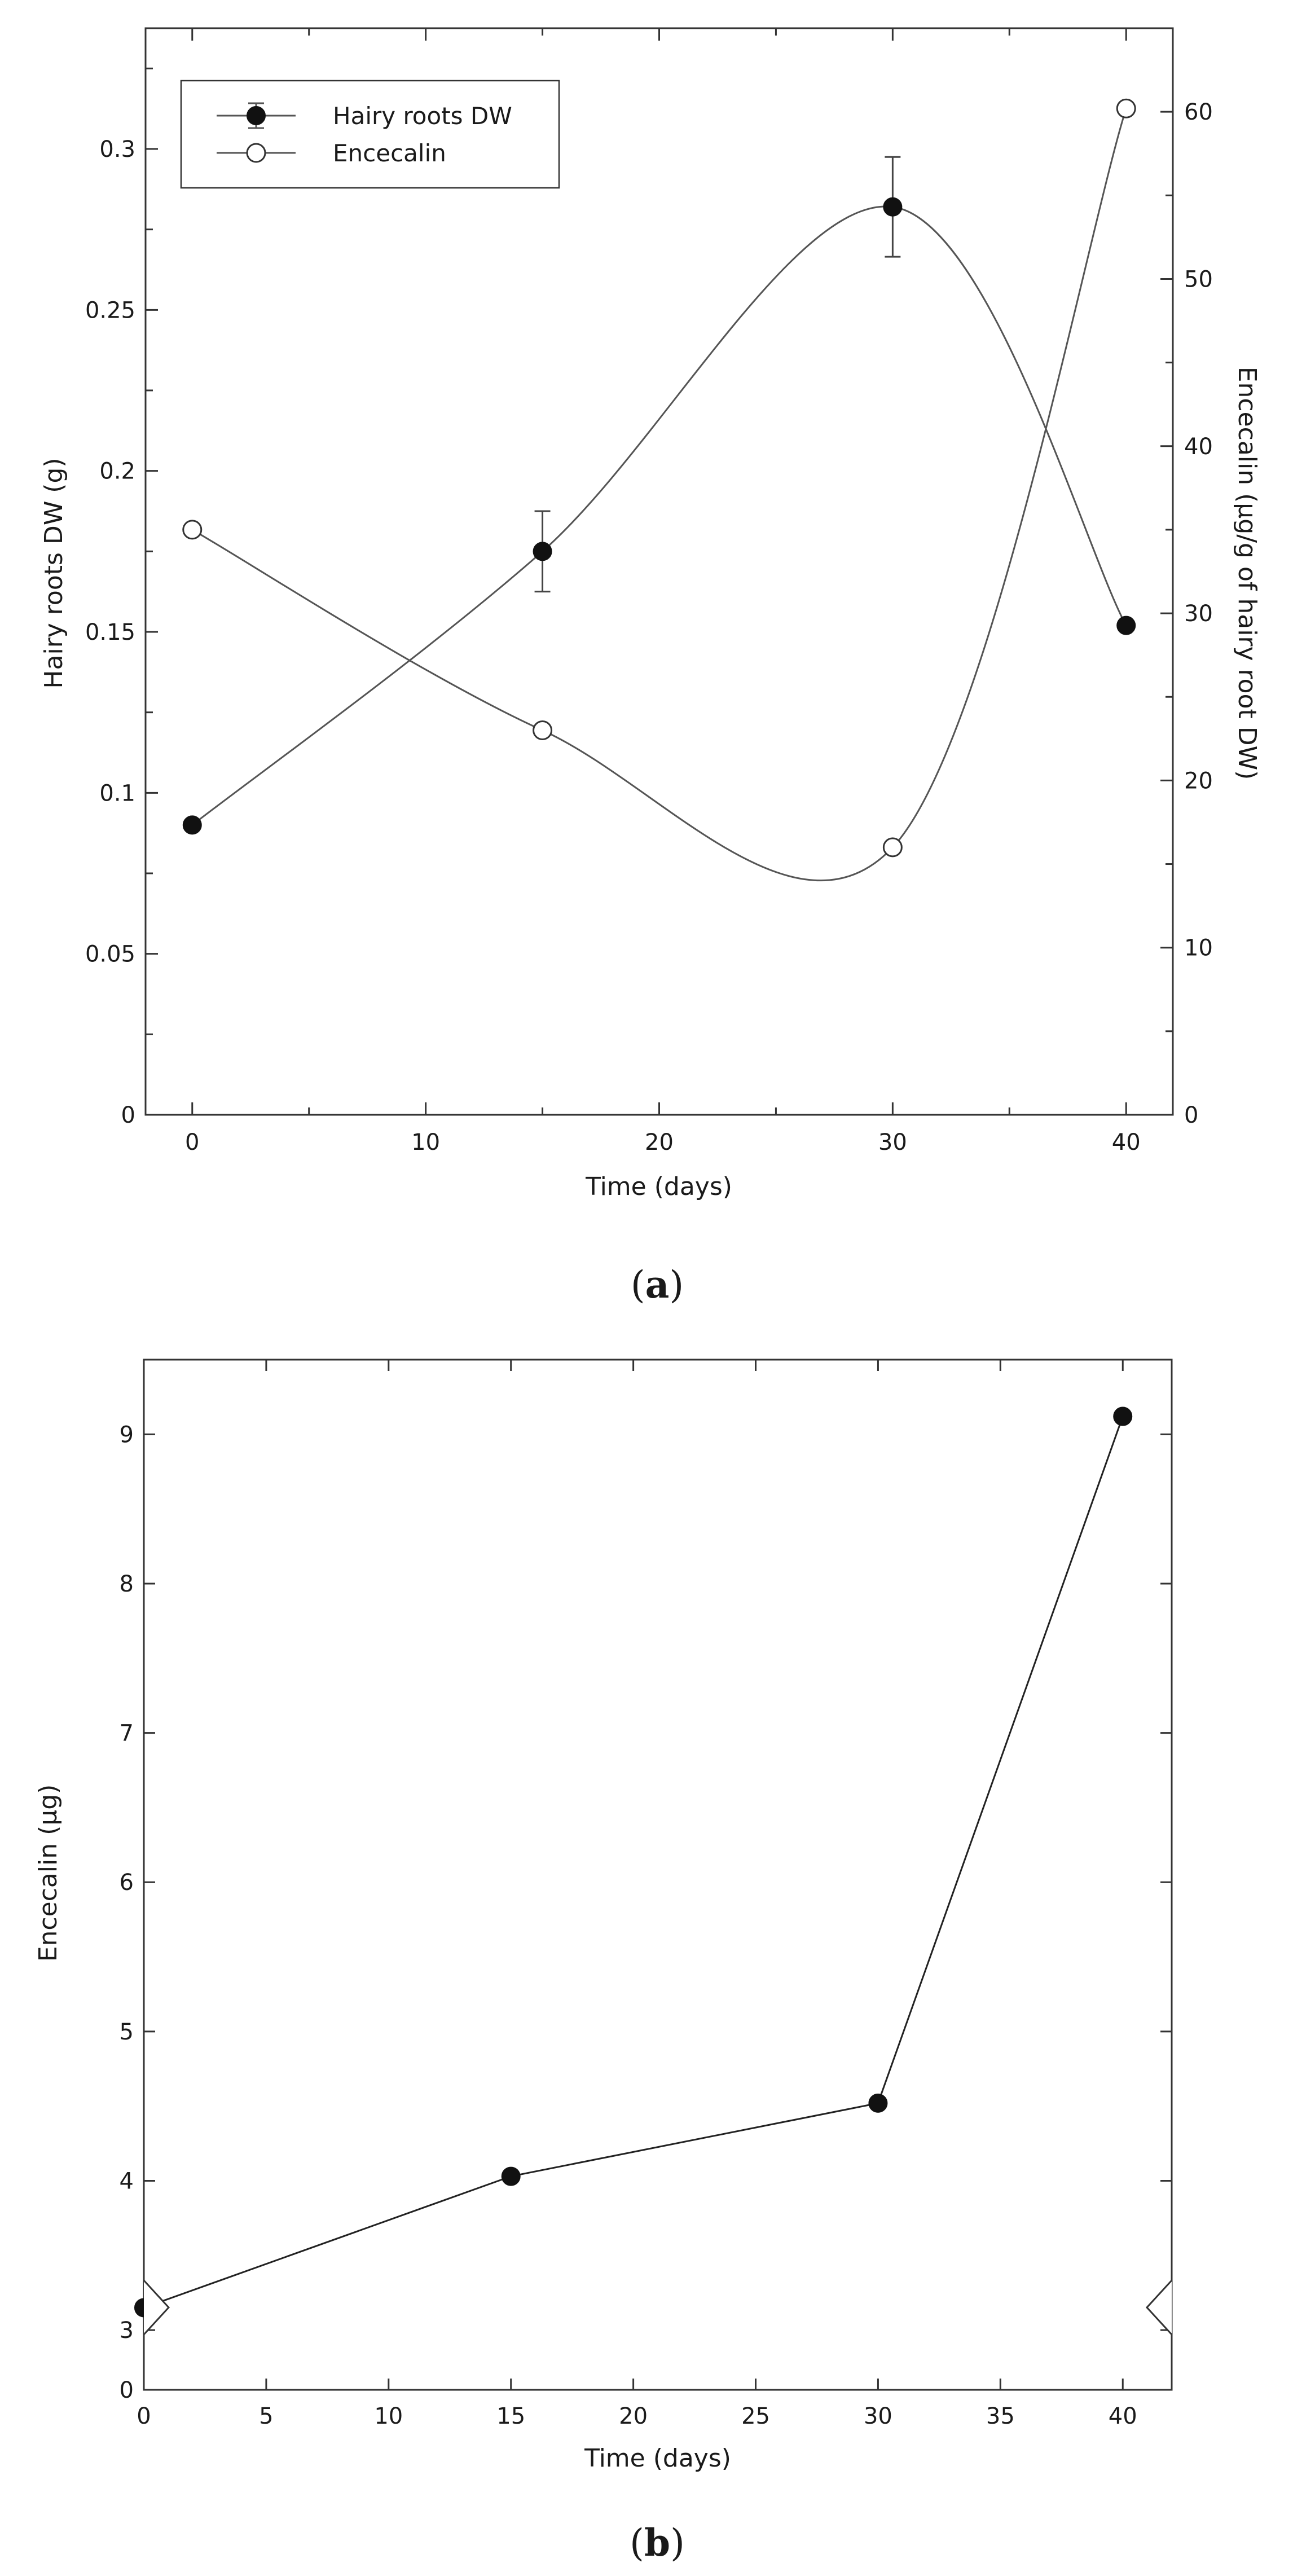 The width and height of the screenshot is (1315, 2576). Describe the element at coordinates (1198, 112) in the screenshot. I see `y2-tick-label: 60` at that location.